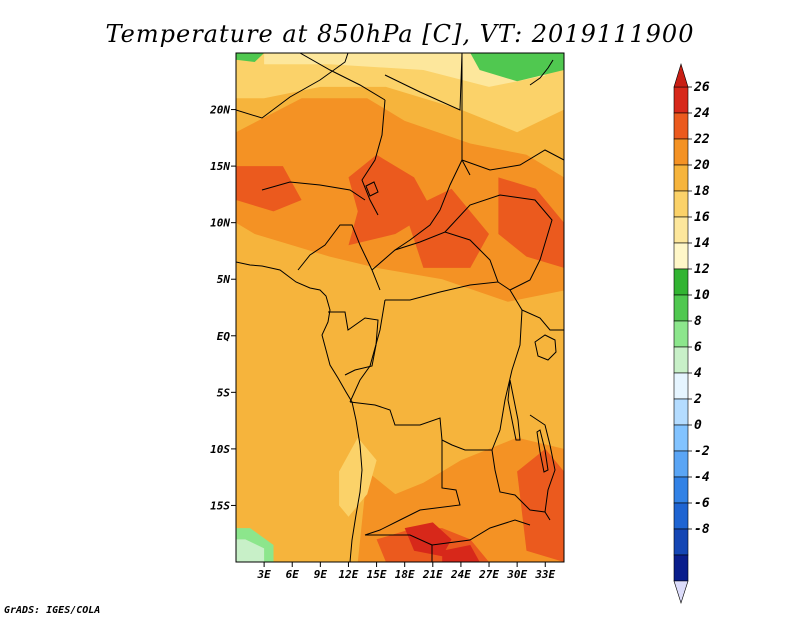 This screenshot has width=800, height=618. Describe the element at coordinates (222, 308) in the screenshot. I see `latitude-axis: 20N 15N 10N 5N EQ 5S 10S 15S` at that location.